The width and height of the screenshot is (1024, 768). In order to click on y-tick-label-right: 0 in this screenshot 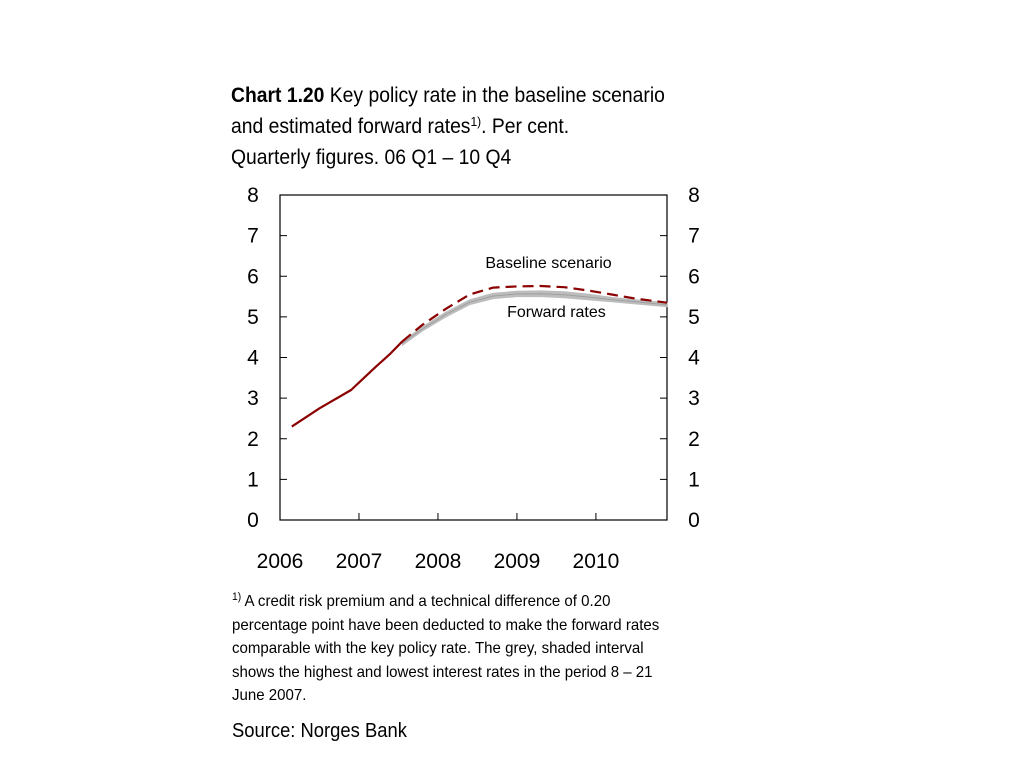, I will do `click(694, 520)`.